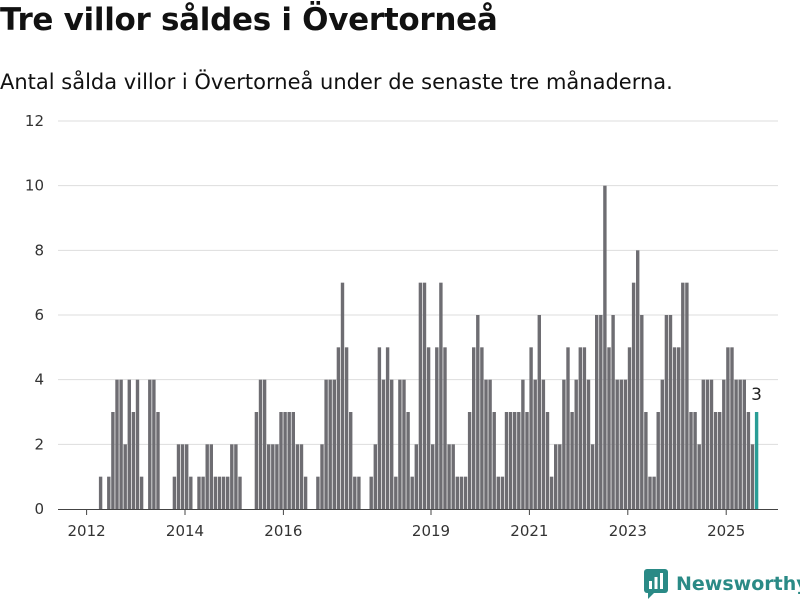 Image resolution: width=800 pixels, height=600 pixels. I want to click on y-axis-ticks: 0 2 4 6 8 10 12, so click(34, 315).